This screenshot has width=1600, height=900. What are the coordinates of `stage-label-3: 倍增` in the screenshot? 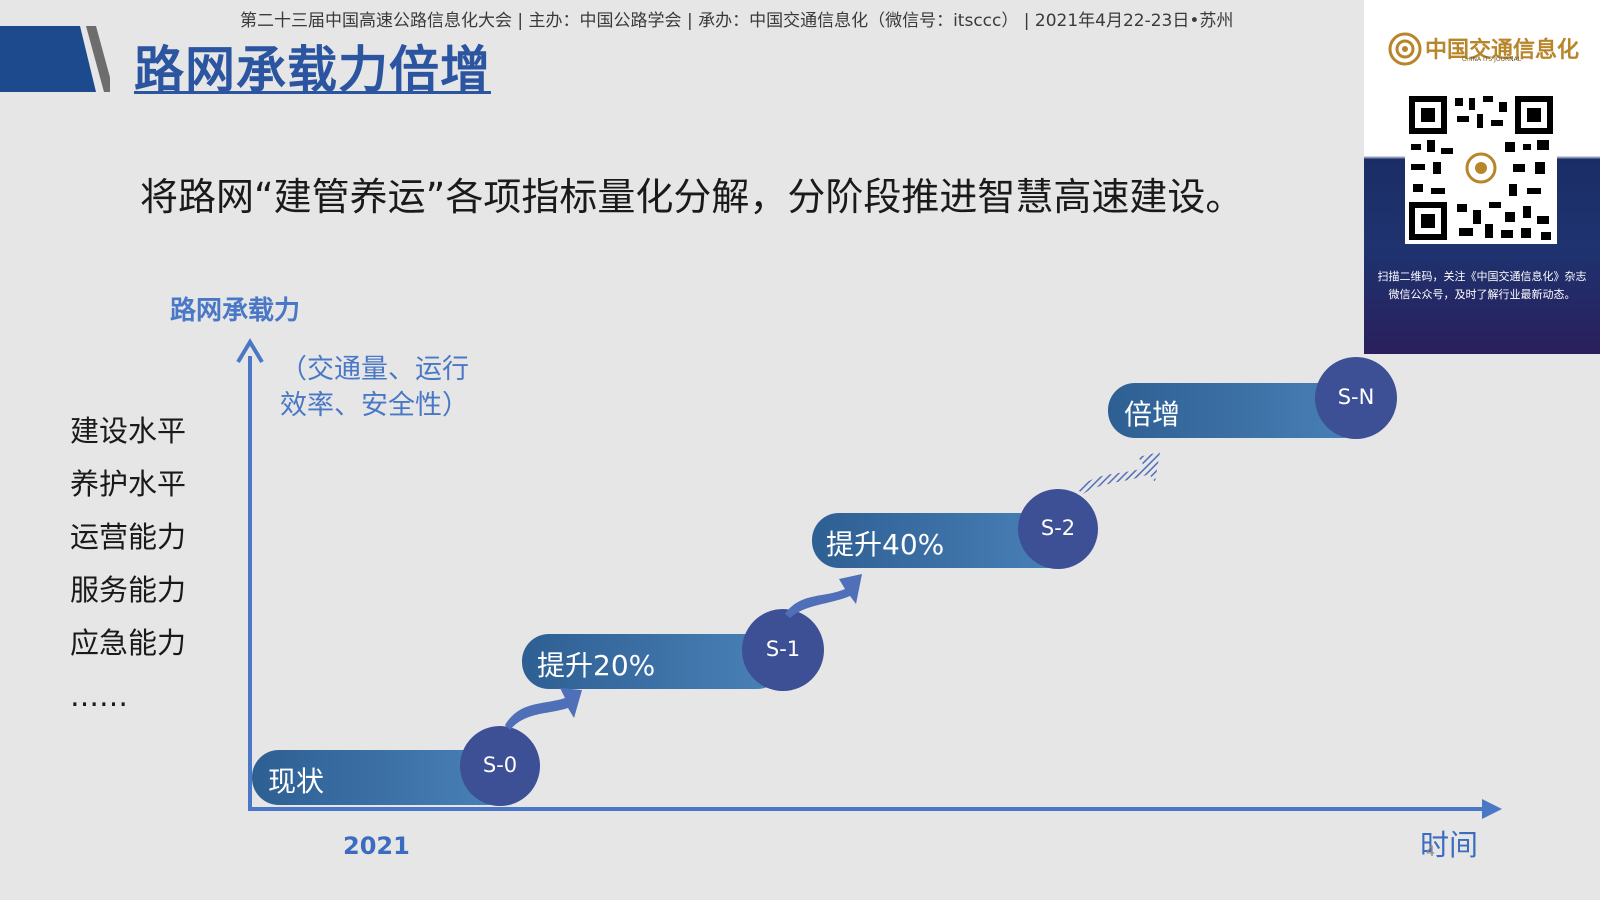 It's located at (1152, 414).